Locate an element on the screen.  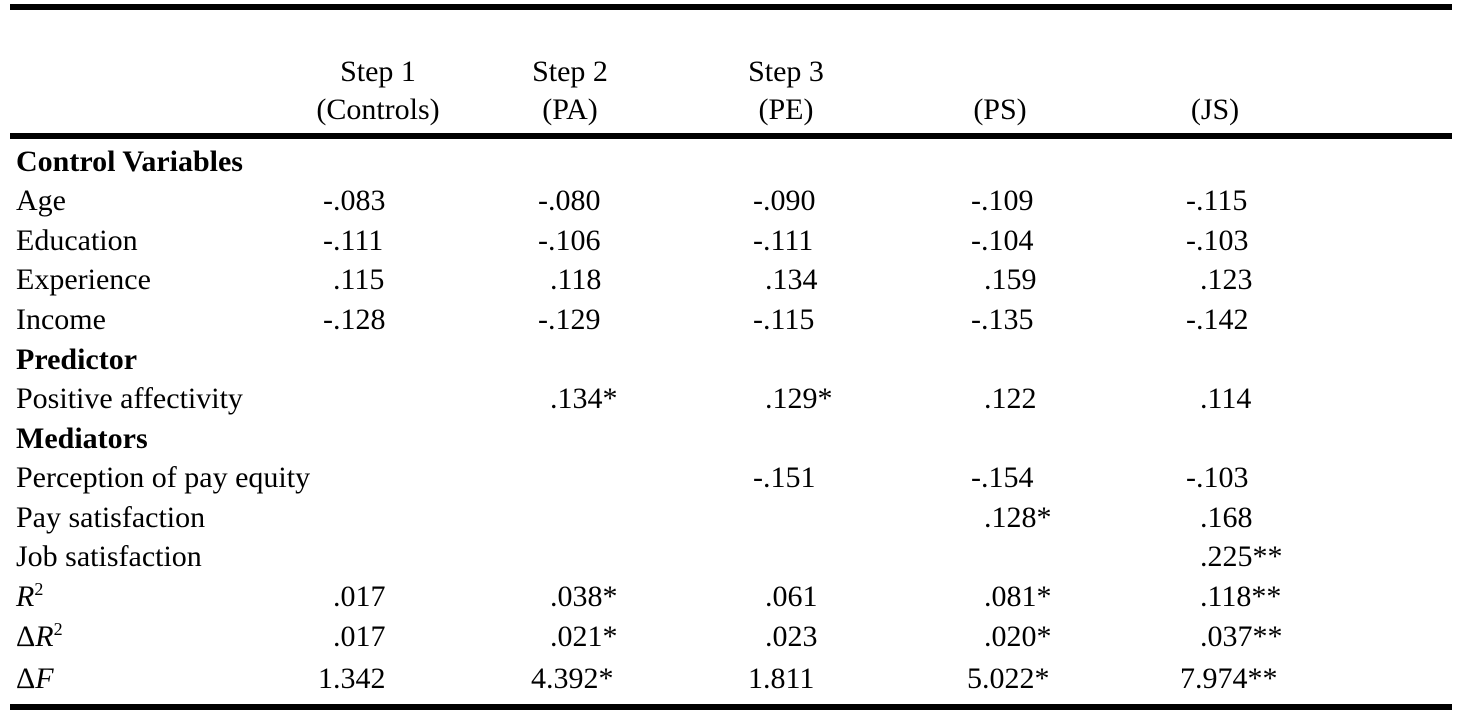
table-cell: .168 is located at coordinates (1226, 517).